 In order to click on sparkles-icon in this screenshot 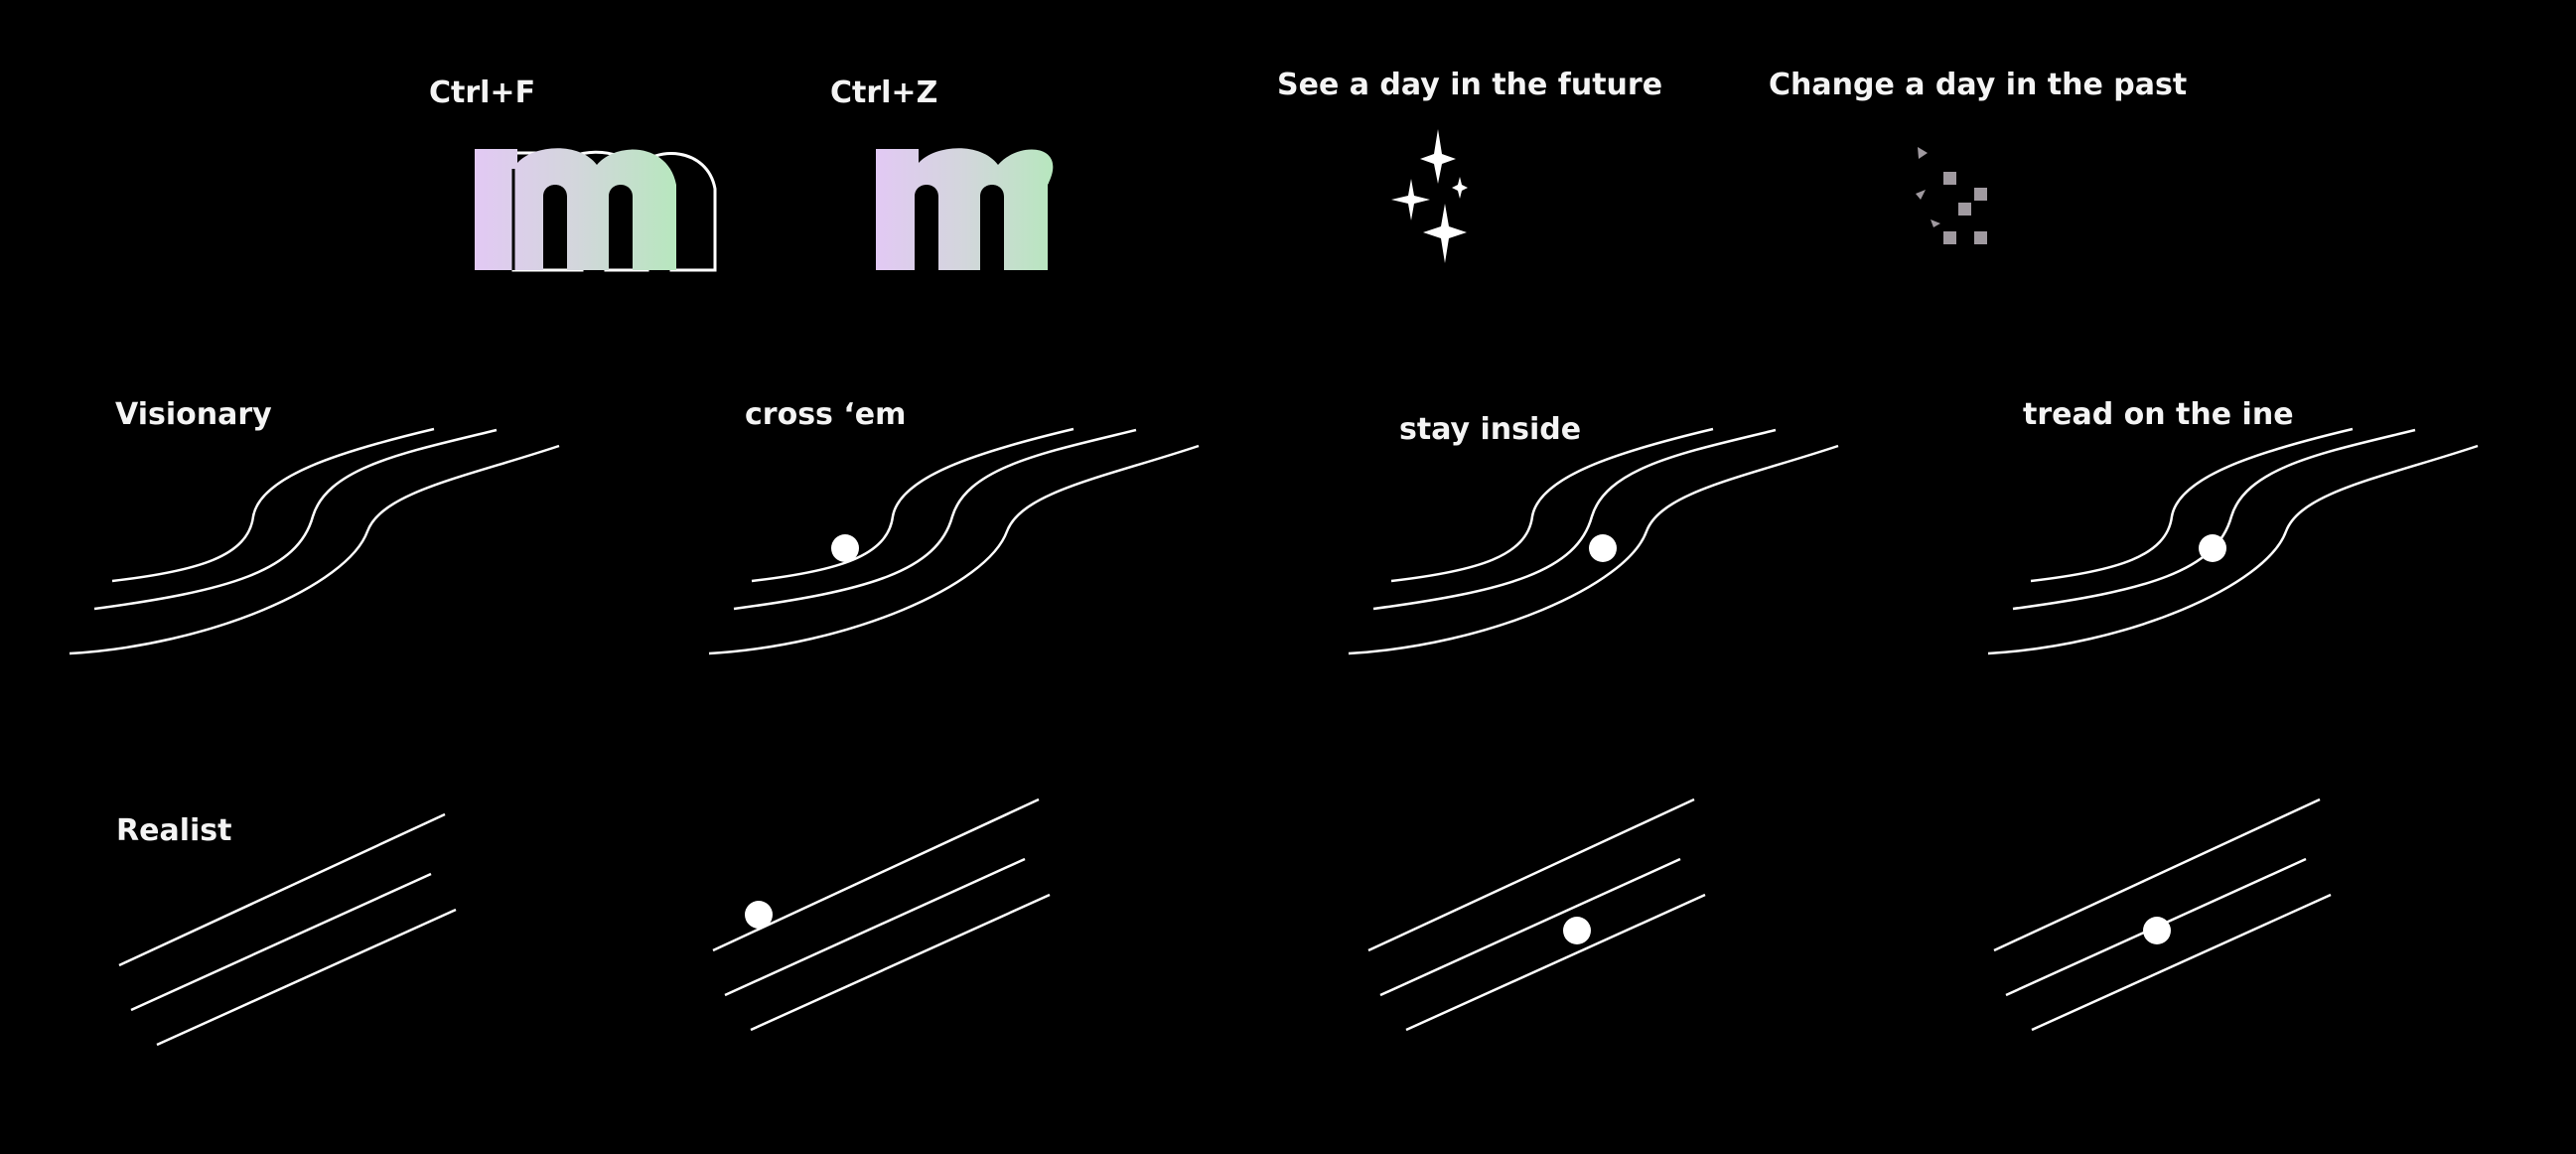, I will do `click(1430, 196)`.